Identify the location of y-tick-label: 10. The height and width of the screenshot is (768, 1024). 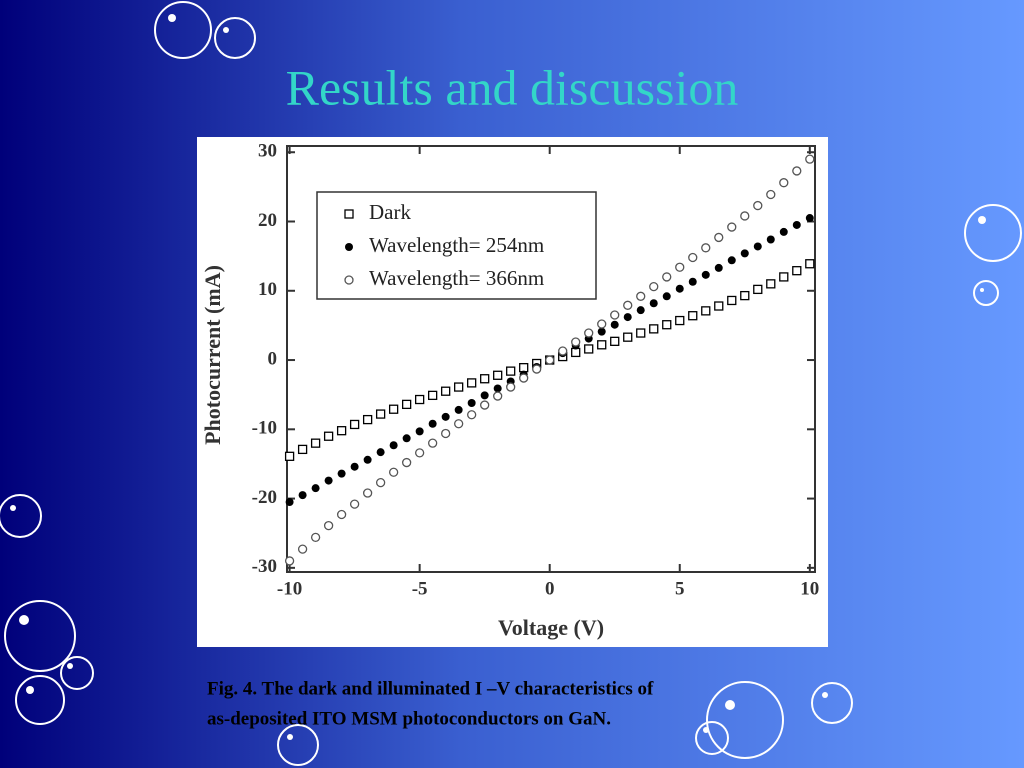
(267, 289).